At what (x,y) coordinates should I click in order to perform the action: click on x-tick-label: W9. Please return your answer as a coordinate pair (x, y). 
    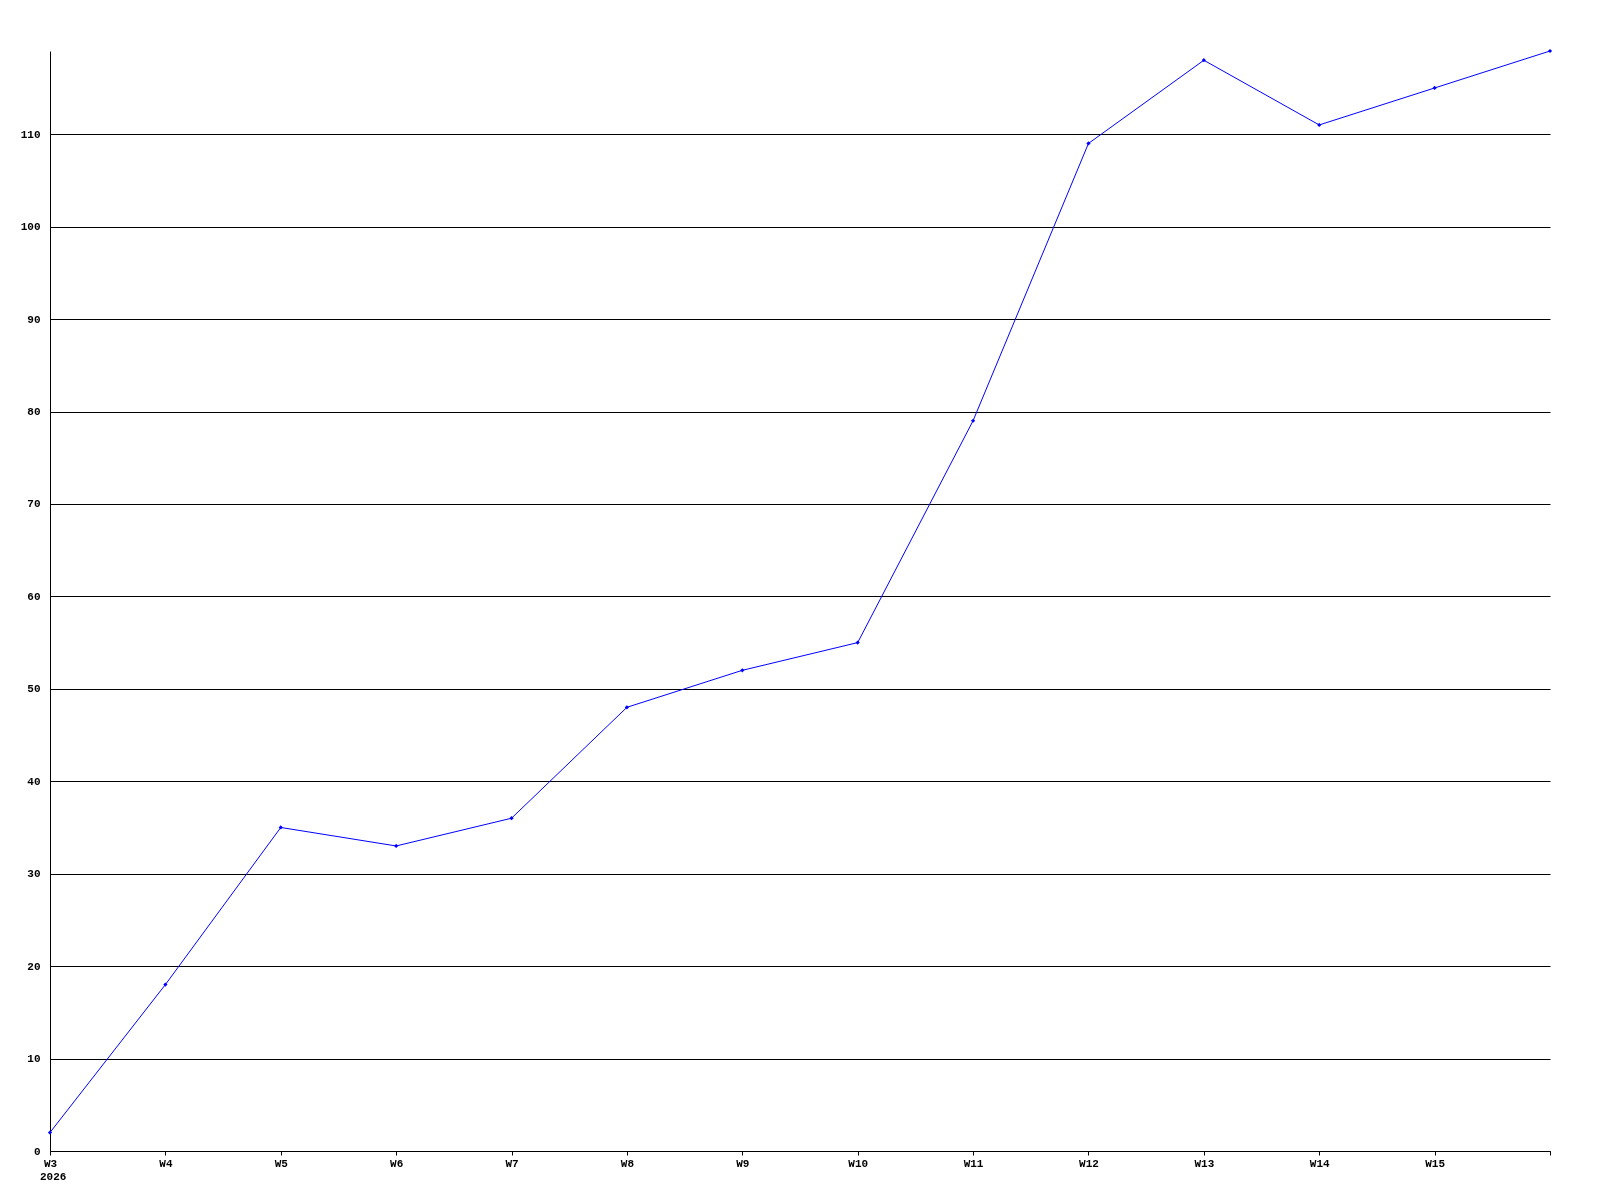
    Looking at the image, I should click on (743, 1163).